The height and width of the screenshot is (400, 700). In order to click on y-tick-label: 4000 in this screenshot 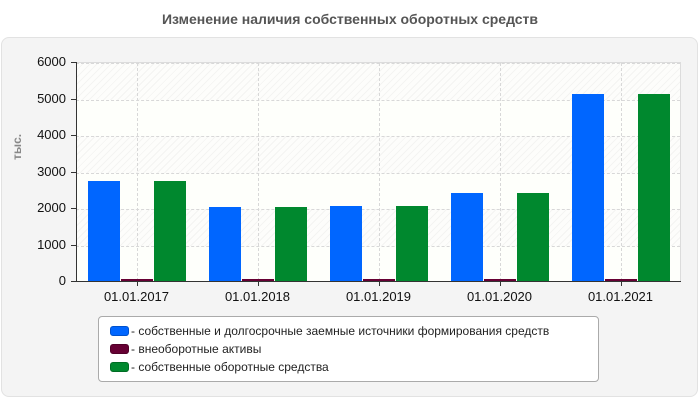, I will do `click(51, 134)`.